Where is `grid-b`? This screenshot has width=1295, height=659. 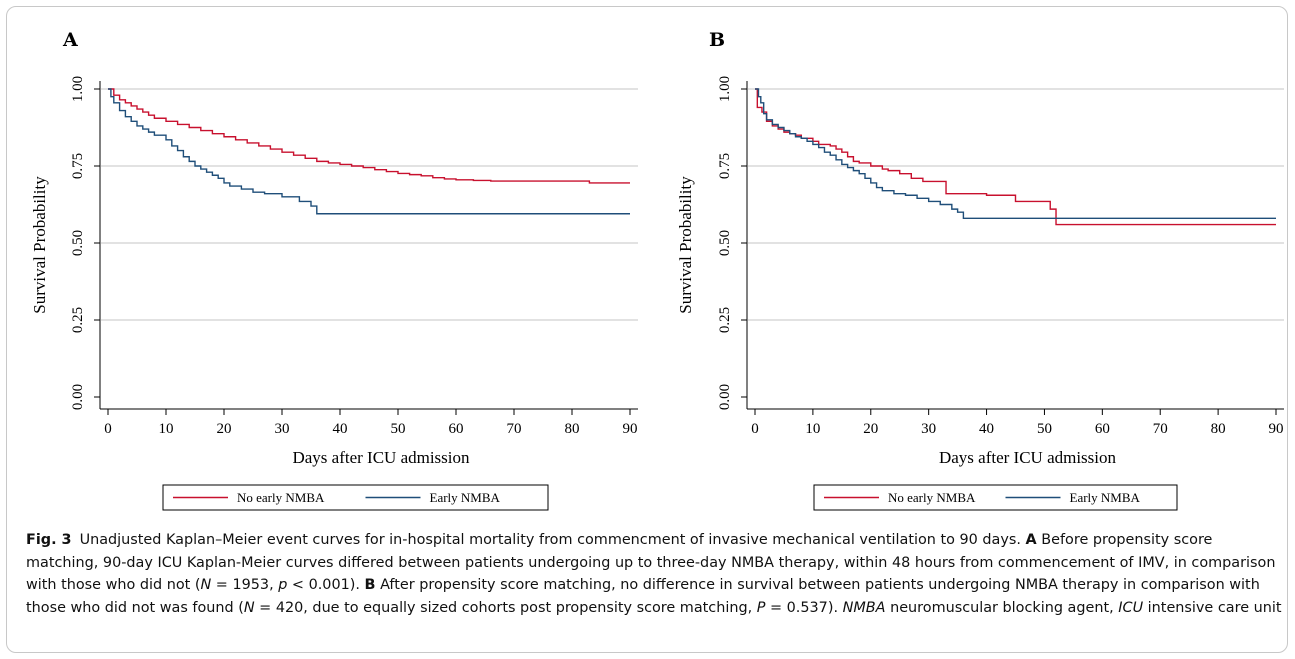
grid-b is located at coordinates (1016, 204).